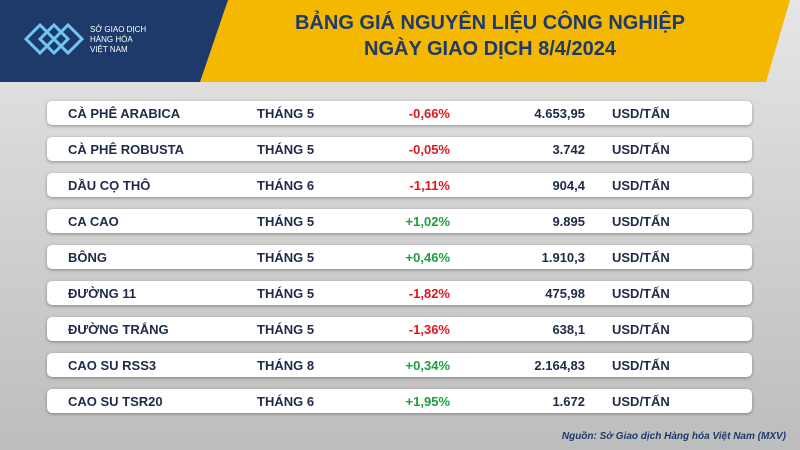  I want to click on title-line: NGÀY GIAO DỊCH 8/4/2024, so click(490, 49).